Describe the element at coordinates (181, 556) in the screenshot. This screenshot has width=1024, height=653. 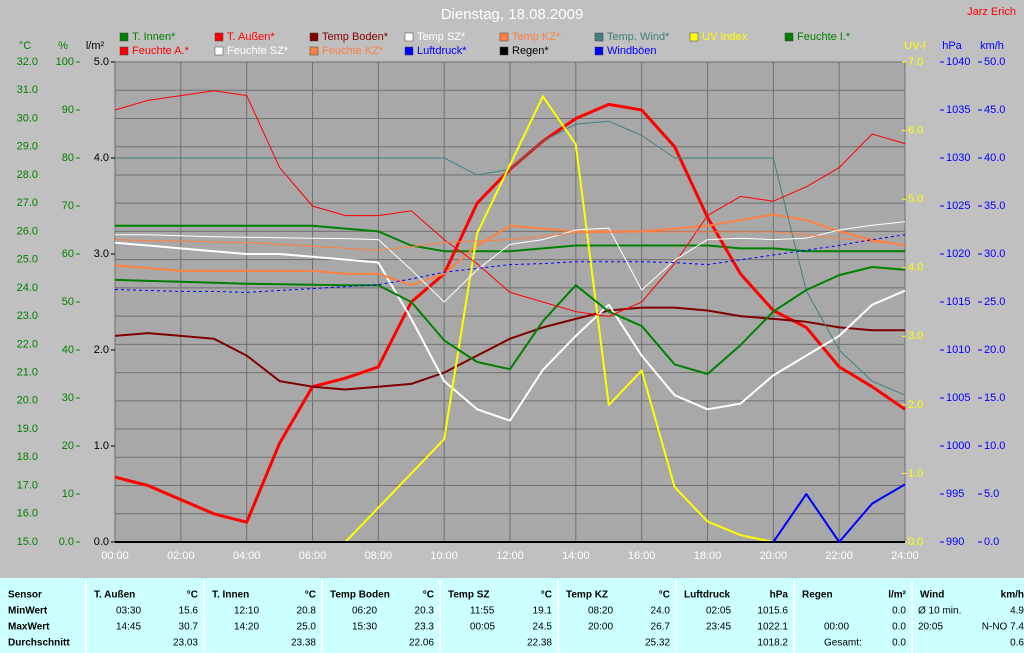
I see `x-tick-label: 02:00` at that location.